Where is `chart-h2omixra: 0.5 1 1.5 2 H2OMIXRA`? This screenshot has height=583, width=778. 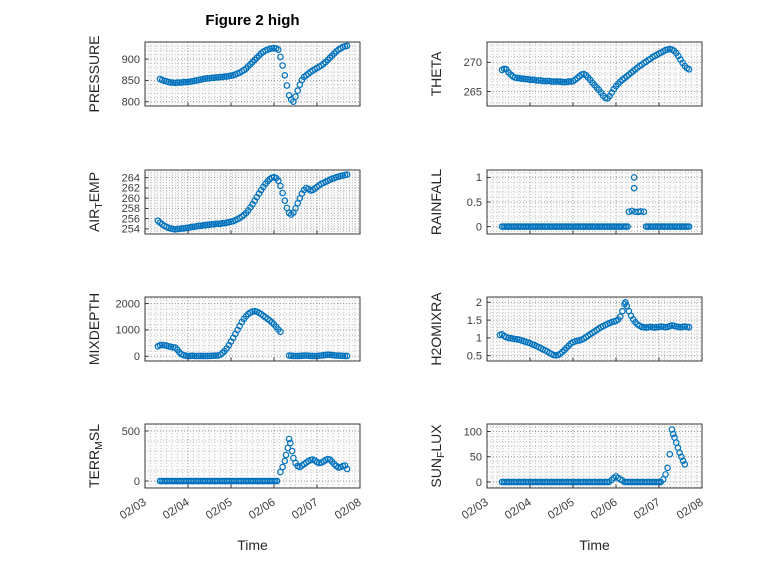 chart-h2omixra: 0.5 1 1.5 2 H2OMIXRA is located at coordinates (565, 329).